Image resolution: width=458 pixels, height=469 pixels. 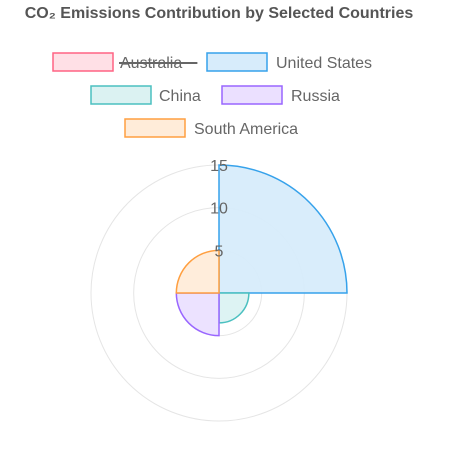 What do you see at coordinates (315, 96) in the screenshot?
I see `legend-label-russia: Russia` at bounding box center [315, 96].